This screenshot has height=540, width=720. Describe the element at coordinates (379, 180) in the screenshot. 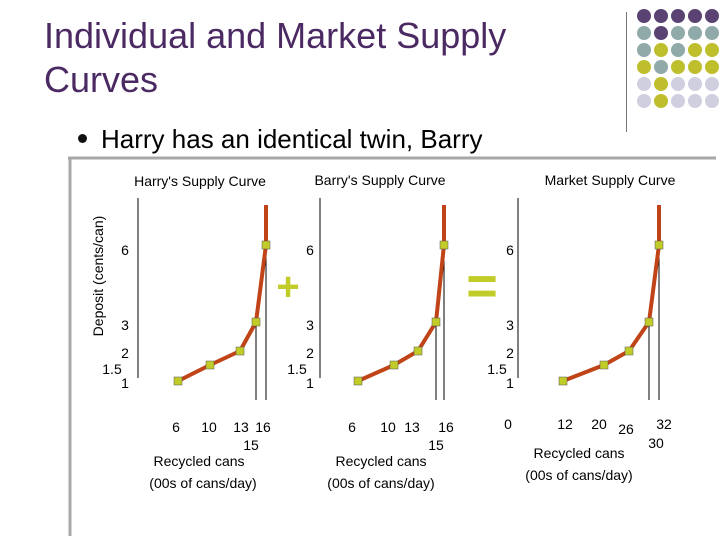

I see `chart-title: Barry's Supply Curve` at that location.